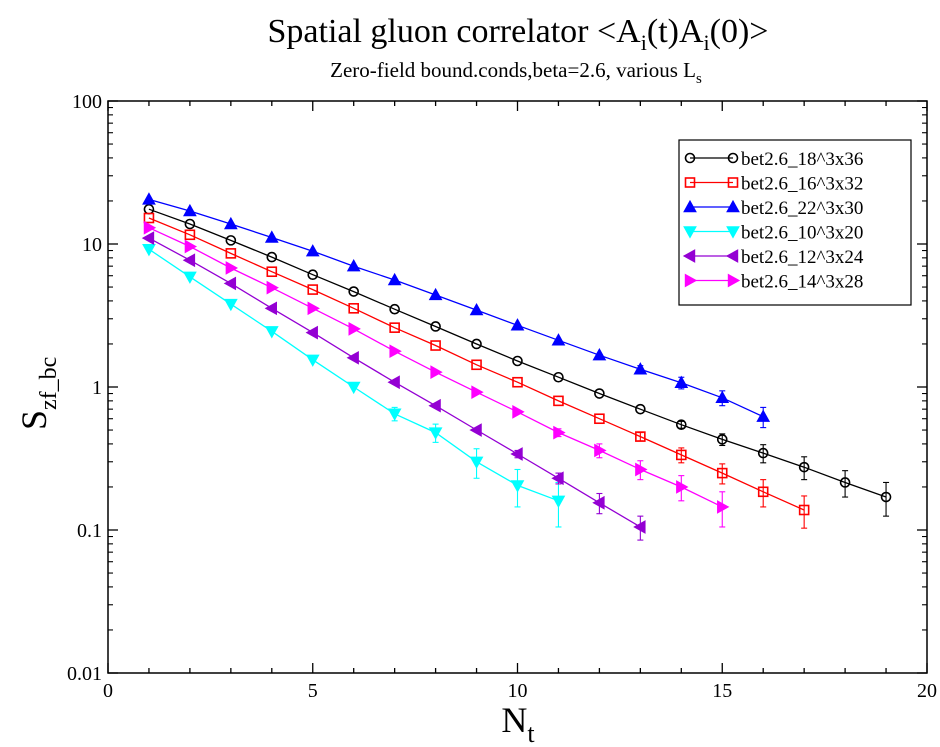  I want to click on legend-box, so click(795, 222).